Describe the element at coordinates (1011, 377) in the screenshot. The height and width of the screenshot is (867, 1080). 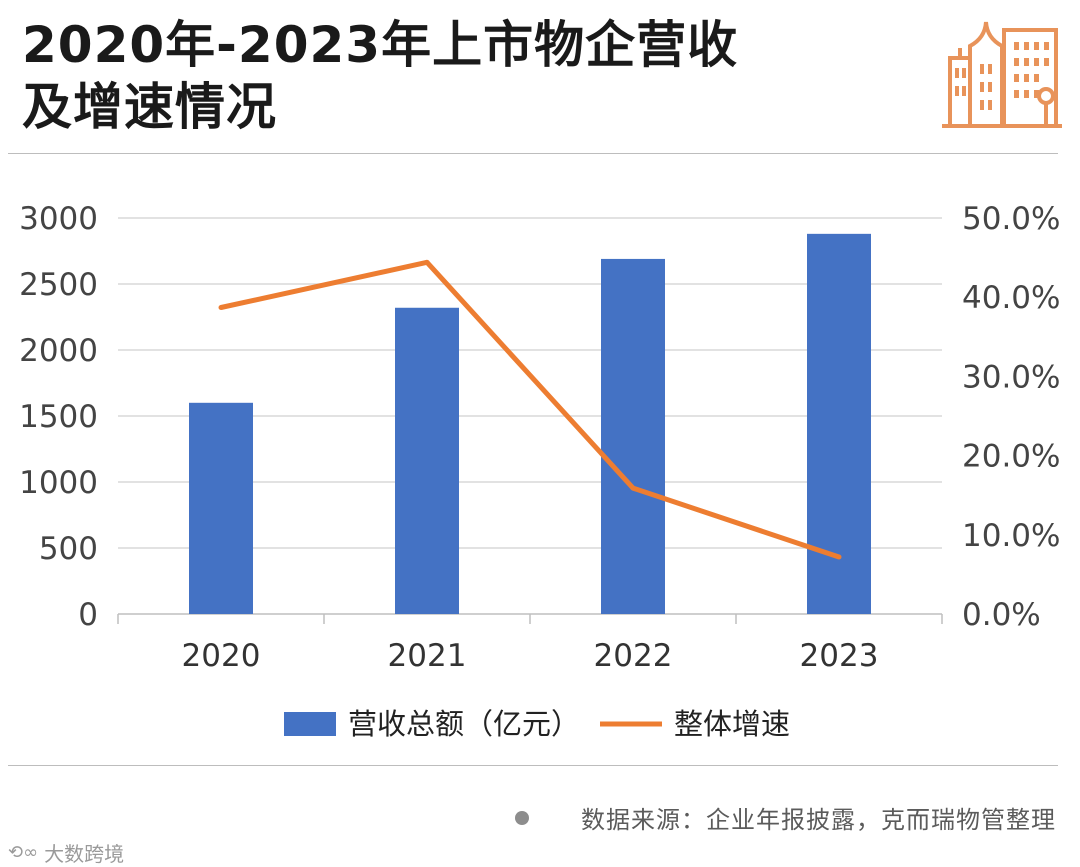
I see `y-right-tick-label: 30.0%` at that location.